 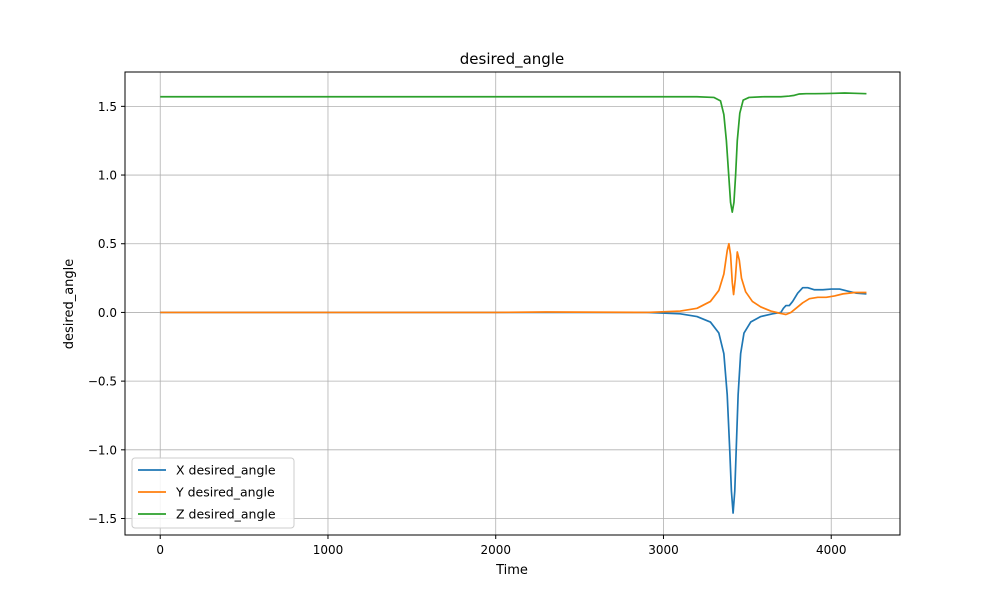 What do you see at coordinates (495, 550) in the screenshot?
I see `x-tick-label: 2000` at bounding box center [495, 550].